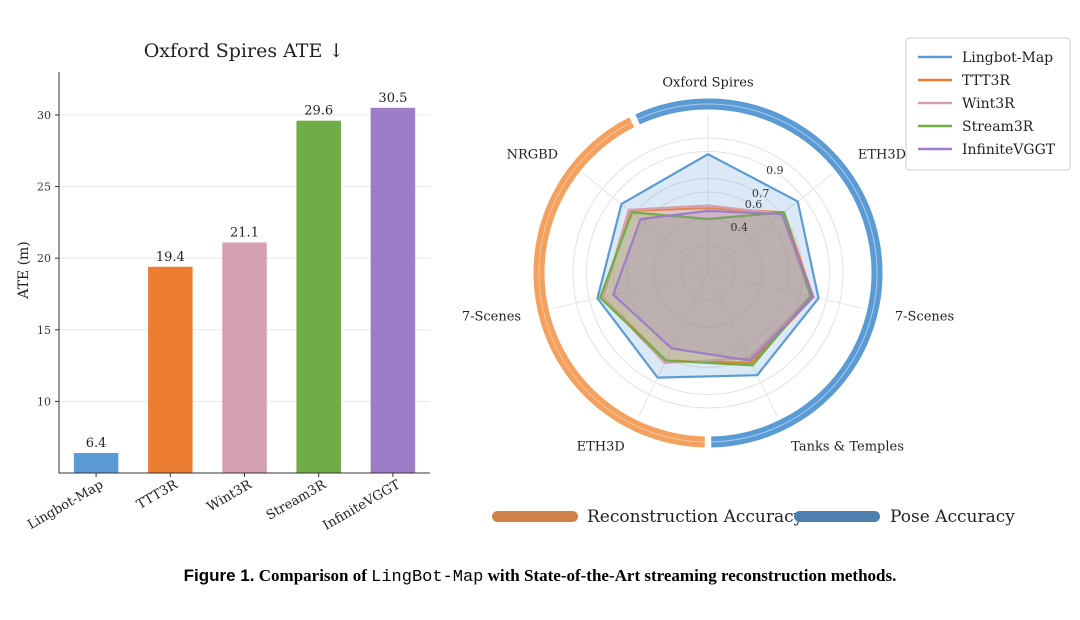 The image size is (1080, 620). What do you see at coordinates (998, 127) in the screenshot?
I see `legend-label: Stream3R` at bounding box center [998, 127].